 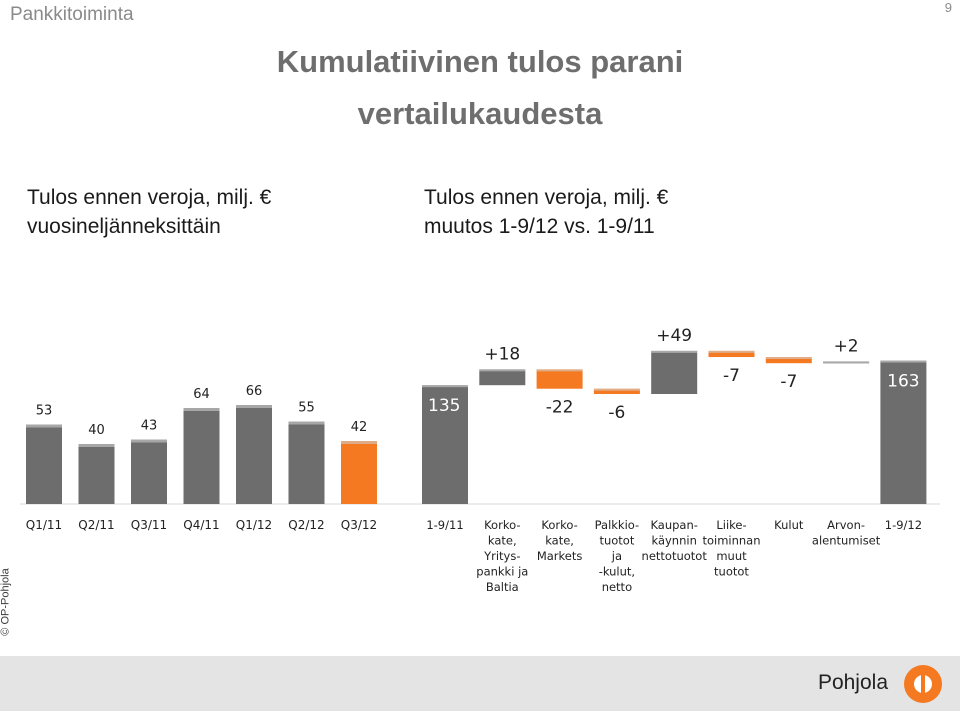 What do you see at coordinates (673, 525) in the screenshot?
I see `waterfall-category-label-5-1: Kaupan-` at bounding box center [673, 525].